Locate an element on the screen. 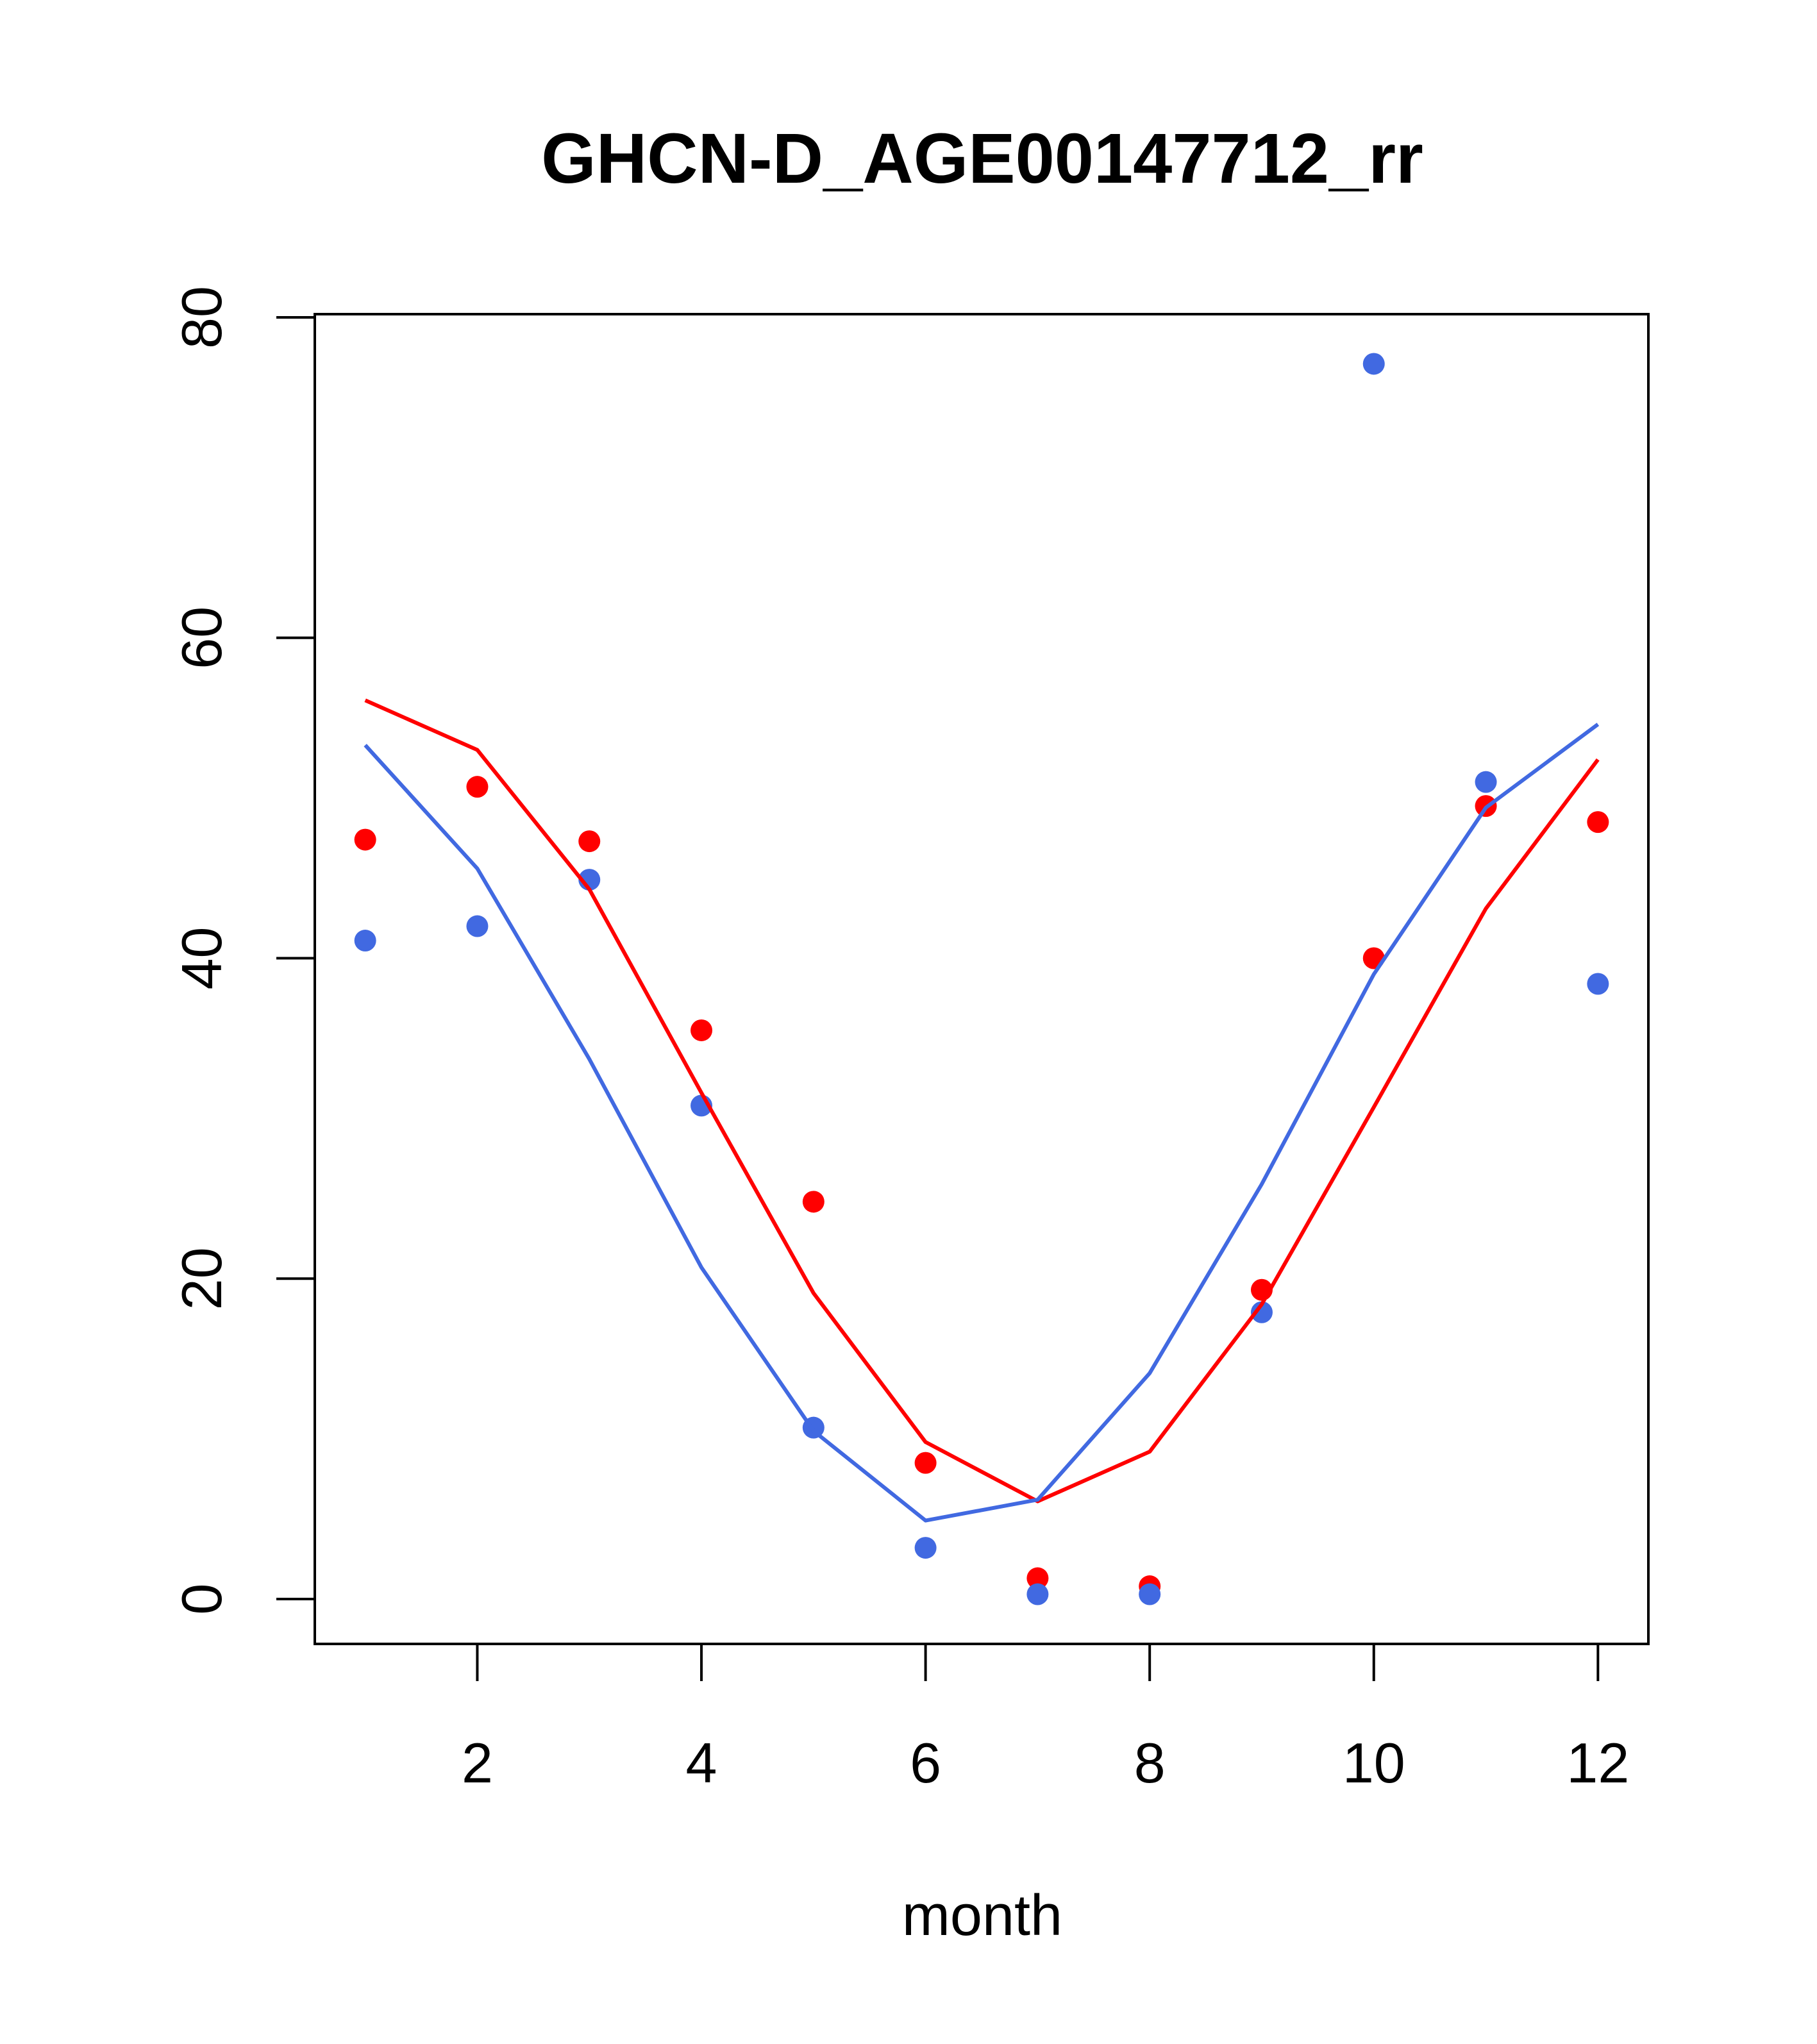 Image resolution: width=1817 pixels, height=2044 pixels. x-tick-label: 2 is located at coordinates (477, 1763).